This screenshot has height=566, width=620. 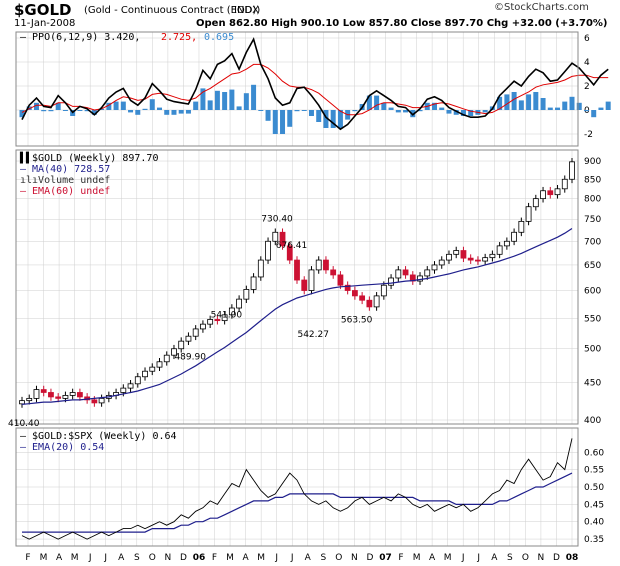 What do you see at coordinates (594, 488) in the screenshot?
I see `ratio-tick-label: 0.50` at bounding box center [594, 488].